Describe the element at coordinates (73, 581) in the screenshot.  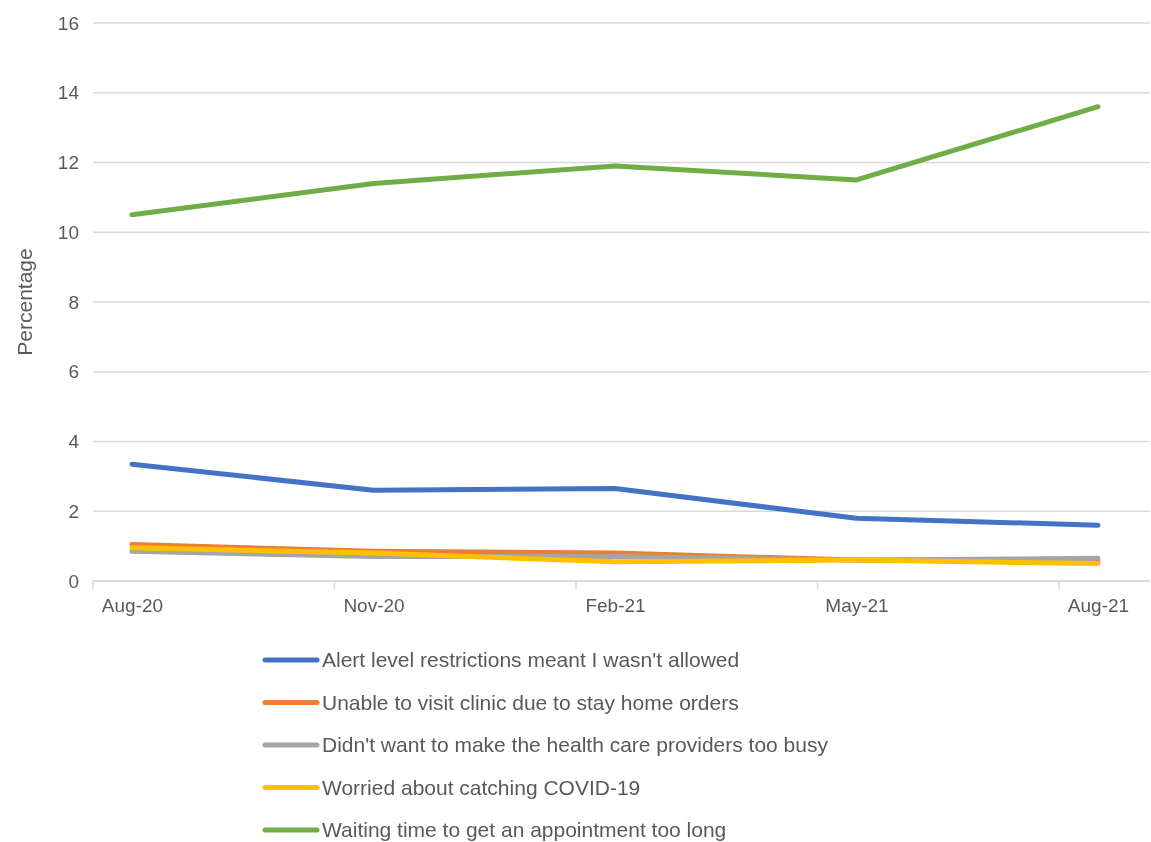
I see `y-tick-label: 0` at that location.